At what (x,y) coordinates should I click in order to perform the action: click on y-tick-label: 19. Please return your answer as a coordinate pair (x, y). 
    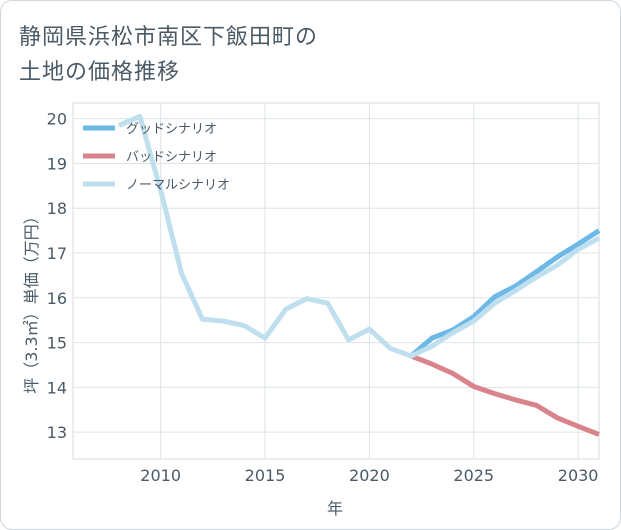
    Looking at the image, I should click on (57, 163).